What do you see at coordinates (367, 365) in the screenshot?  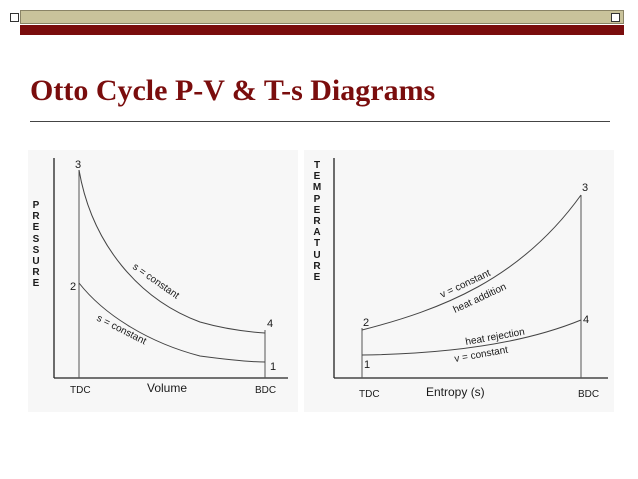 I see `ts-point-1: 1` at bounding box center [367, 365].